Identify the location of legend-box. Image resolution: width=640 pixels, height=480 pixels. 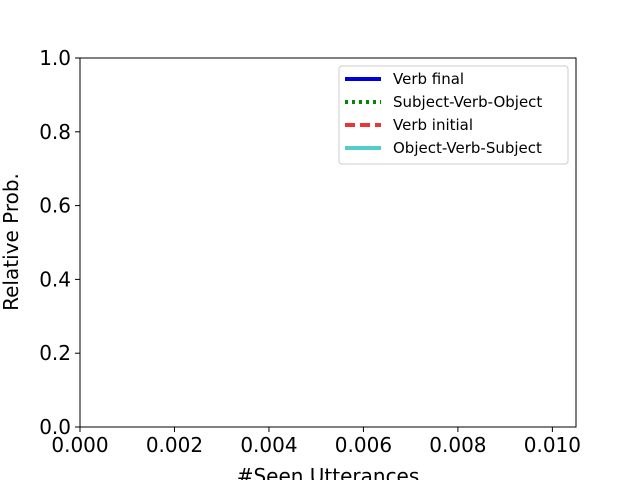
(453, 115).